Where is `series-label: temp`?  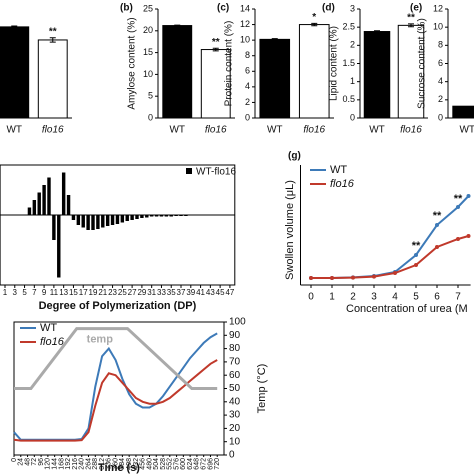 series-label: temp is located at coordinates (100, 340).